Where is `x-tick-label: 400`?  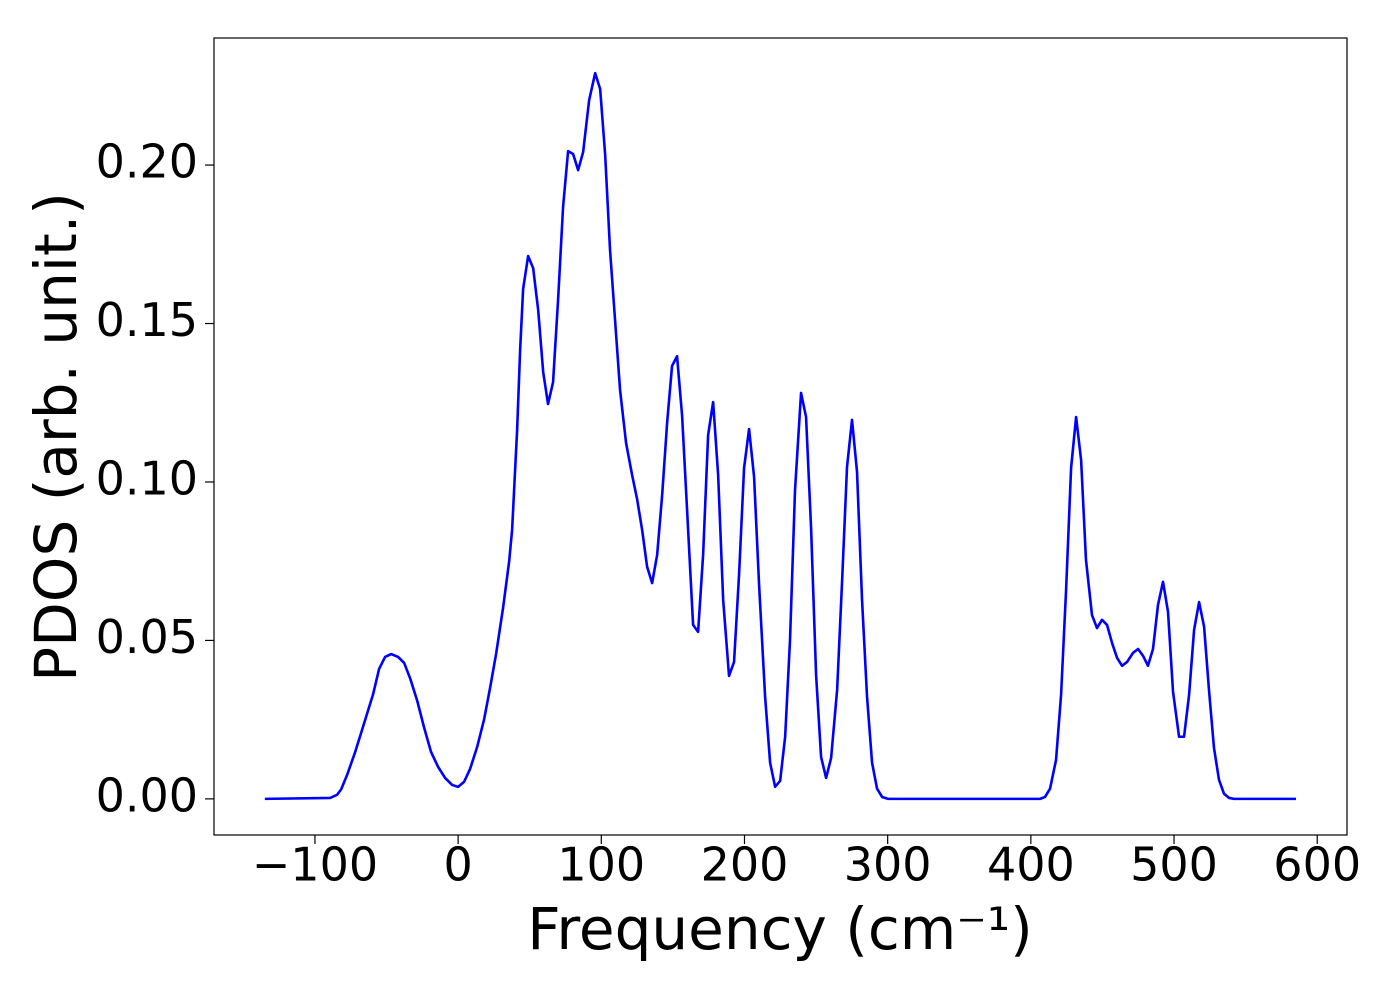
x-tick-label: 400 is located at coordinates (1031, 865).